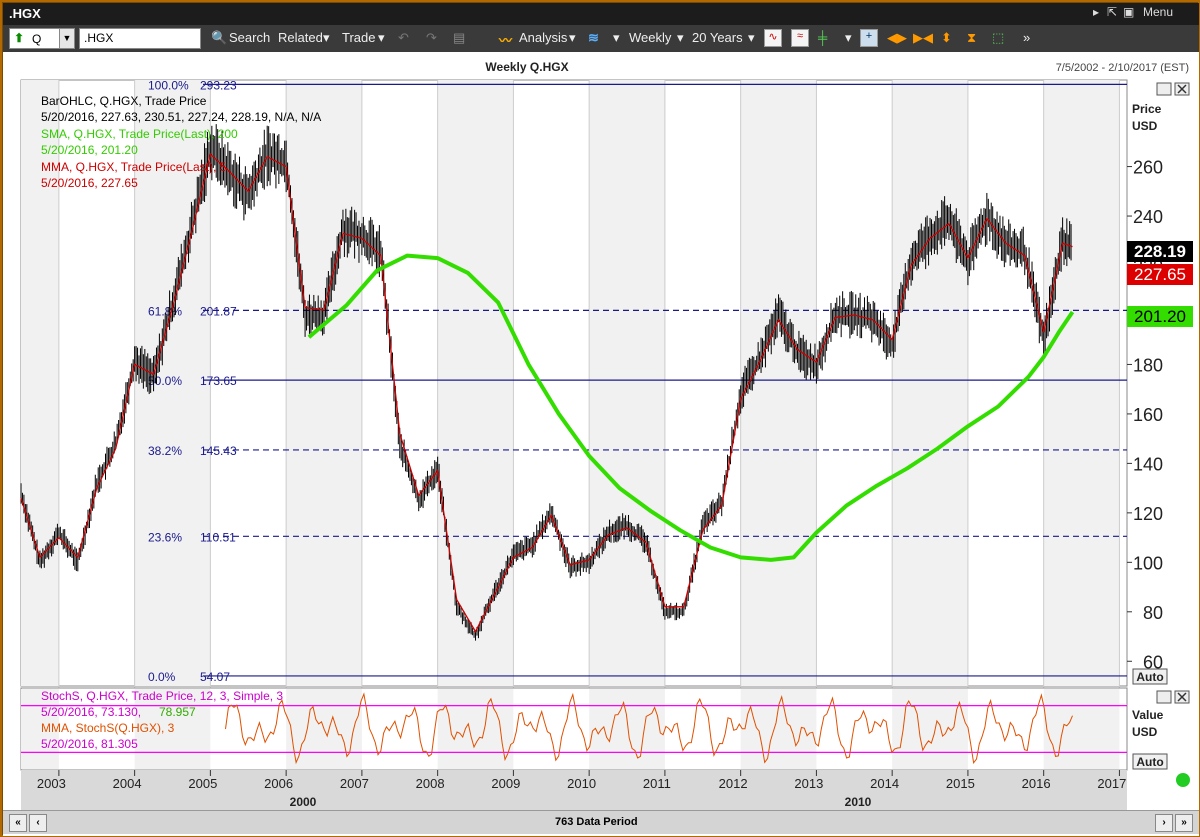 The height and width of the screenshot is (837, 1200). What do you see at coordinates (202, 783) in the screenshot?
I see `x-tick-label: 2005` at bounding box center [202, 783].